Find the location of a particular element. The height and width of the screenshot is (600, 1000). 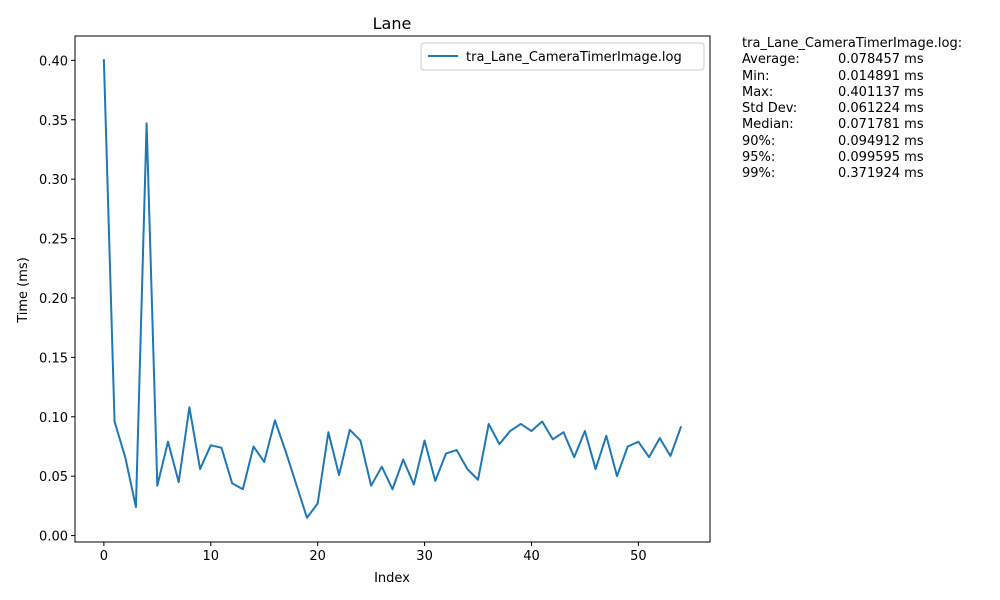

x-tick-label: 30 is located at coordinates (424, 556).